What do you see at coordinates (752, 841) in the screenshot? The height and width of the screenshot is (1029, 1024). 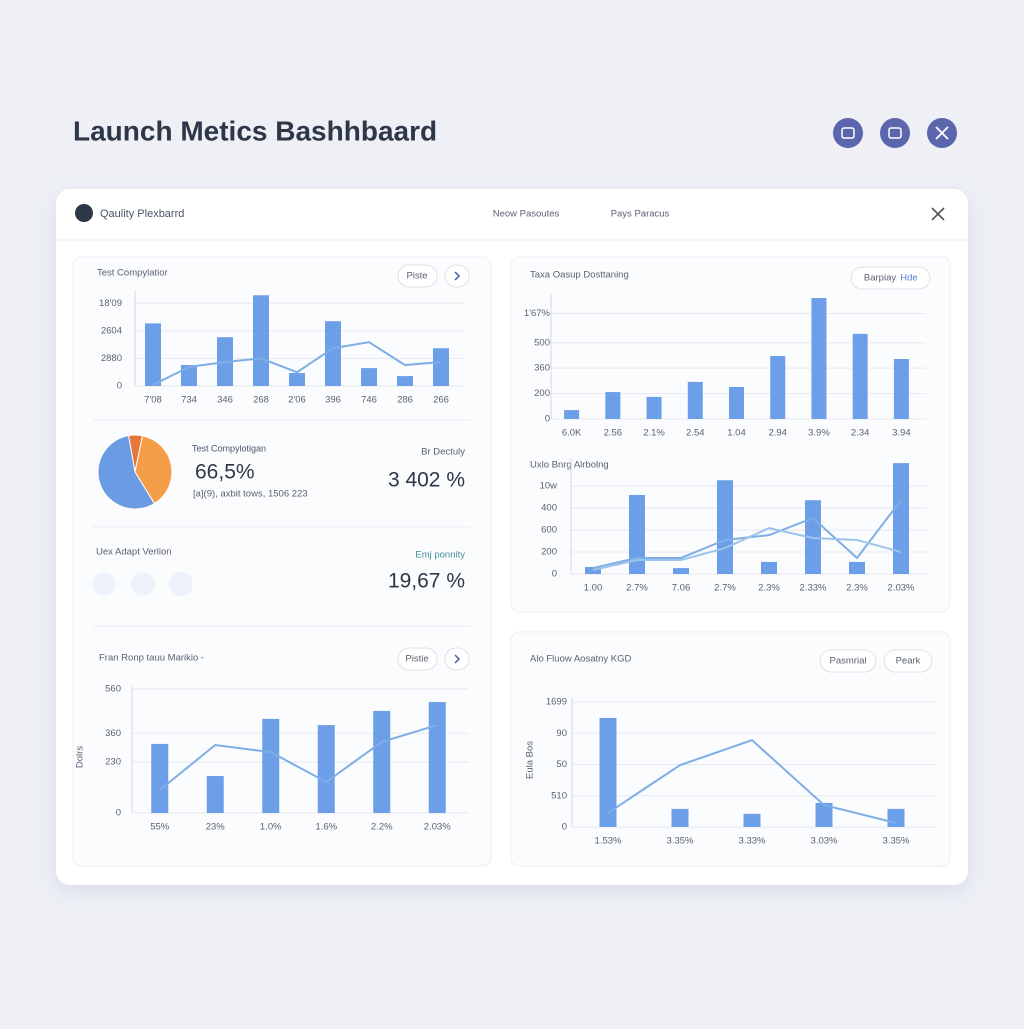 I see `x-tick-label: 3.33%` at bounding box center [752, 841].